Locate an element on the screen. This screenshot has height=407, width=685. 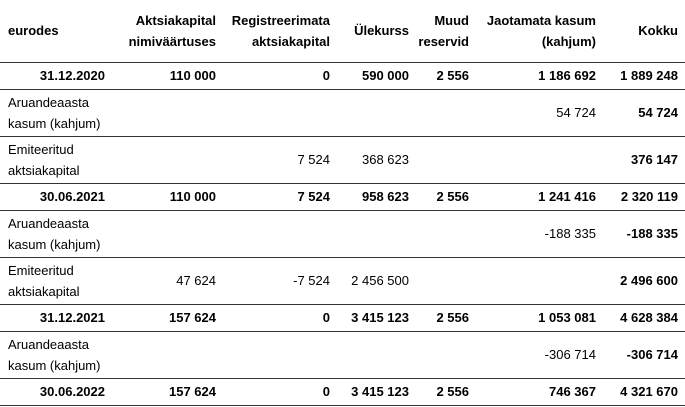
column-header-label: nimiväärtuses is located at coordinates (172, 41).